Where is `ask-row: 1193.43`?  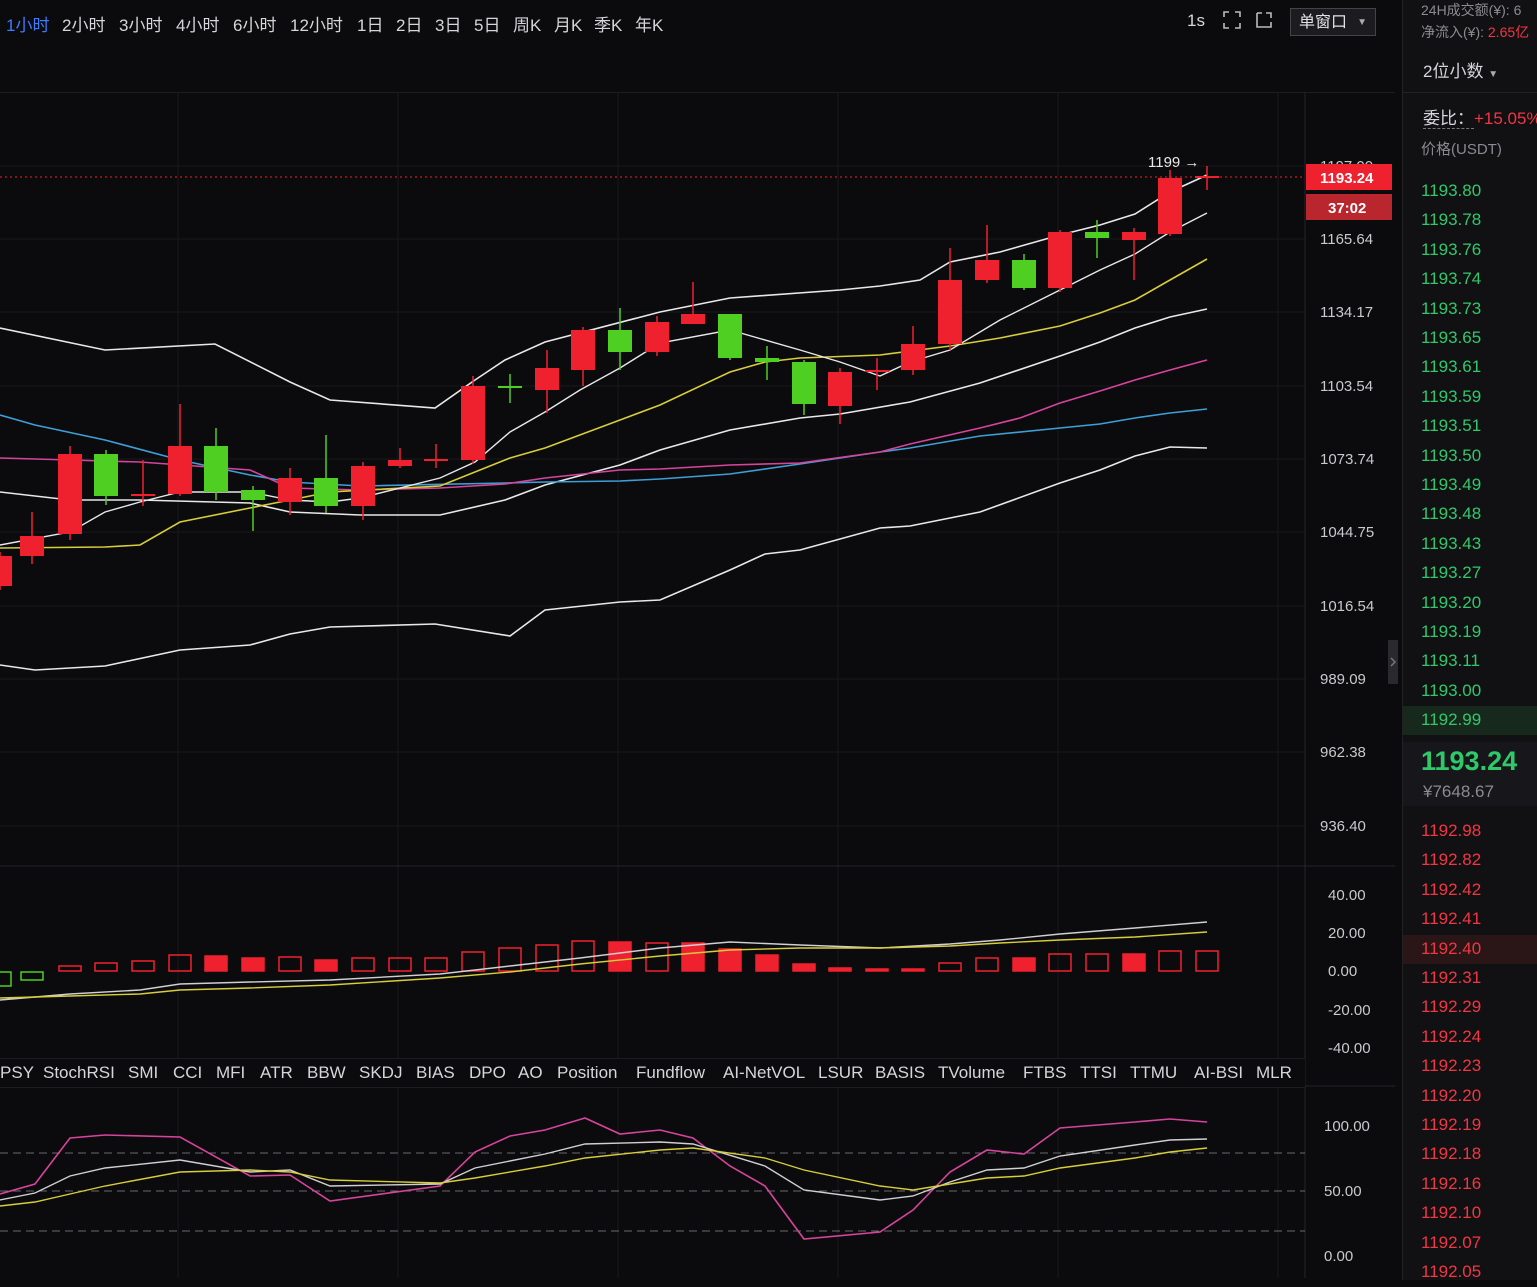
ask-row: 1193.43 is located at coordinates (1470, 544).